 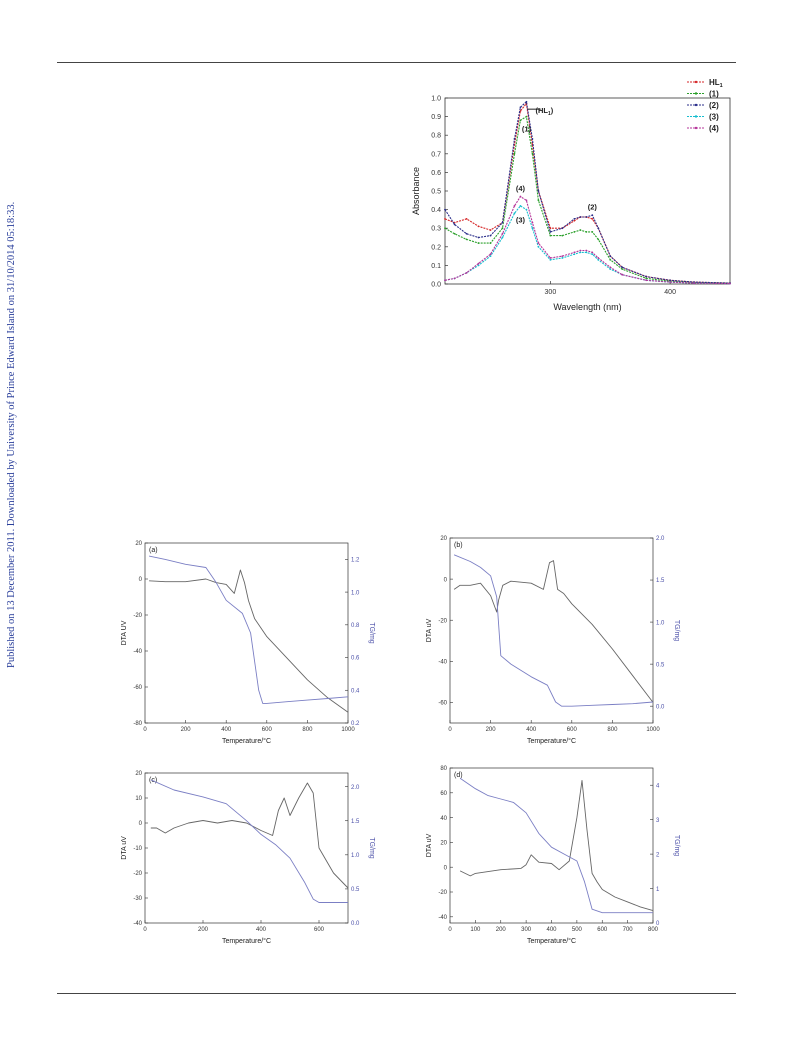 What do you see at coordinates (436, 154) in the screenshot?
I see `y-tick-label: 0.7` at bounding box center [436, 154].